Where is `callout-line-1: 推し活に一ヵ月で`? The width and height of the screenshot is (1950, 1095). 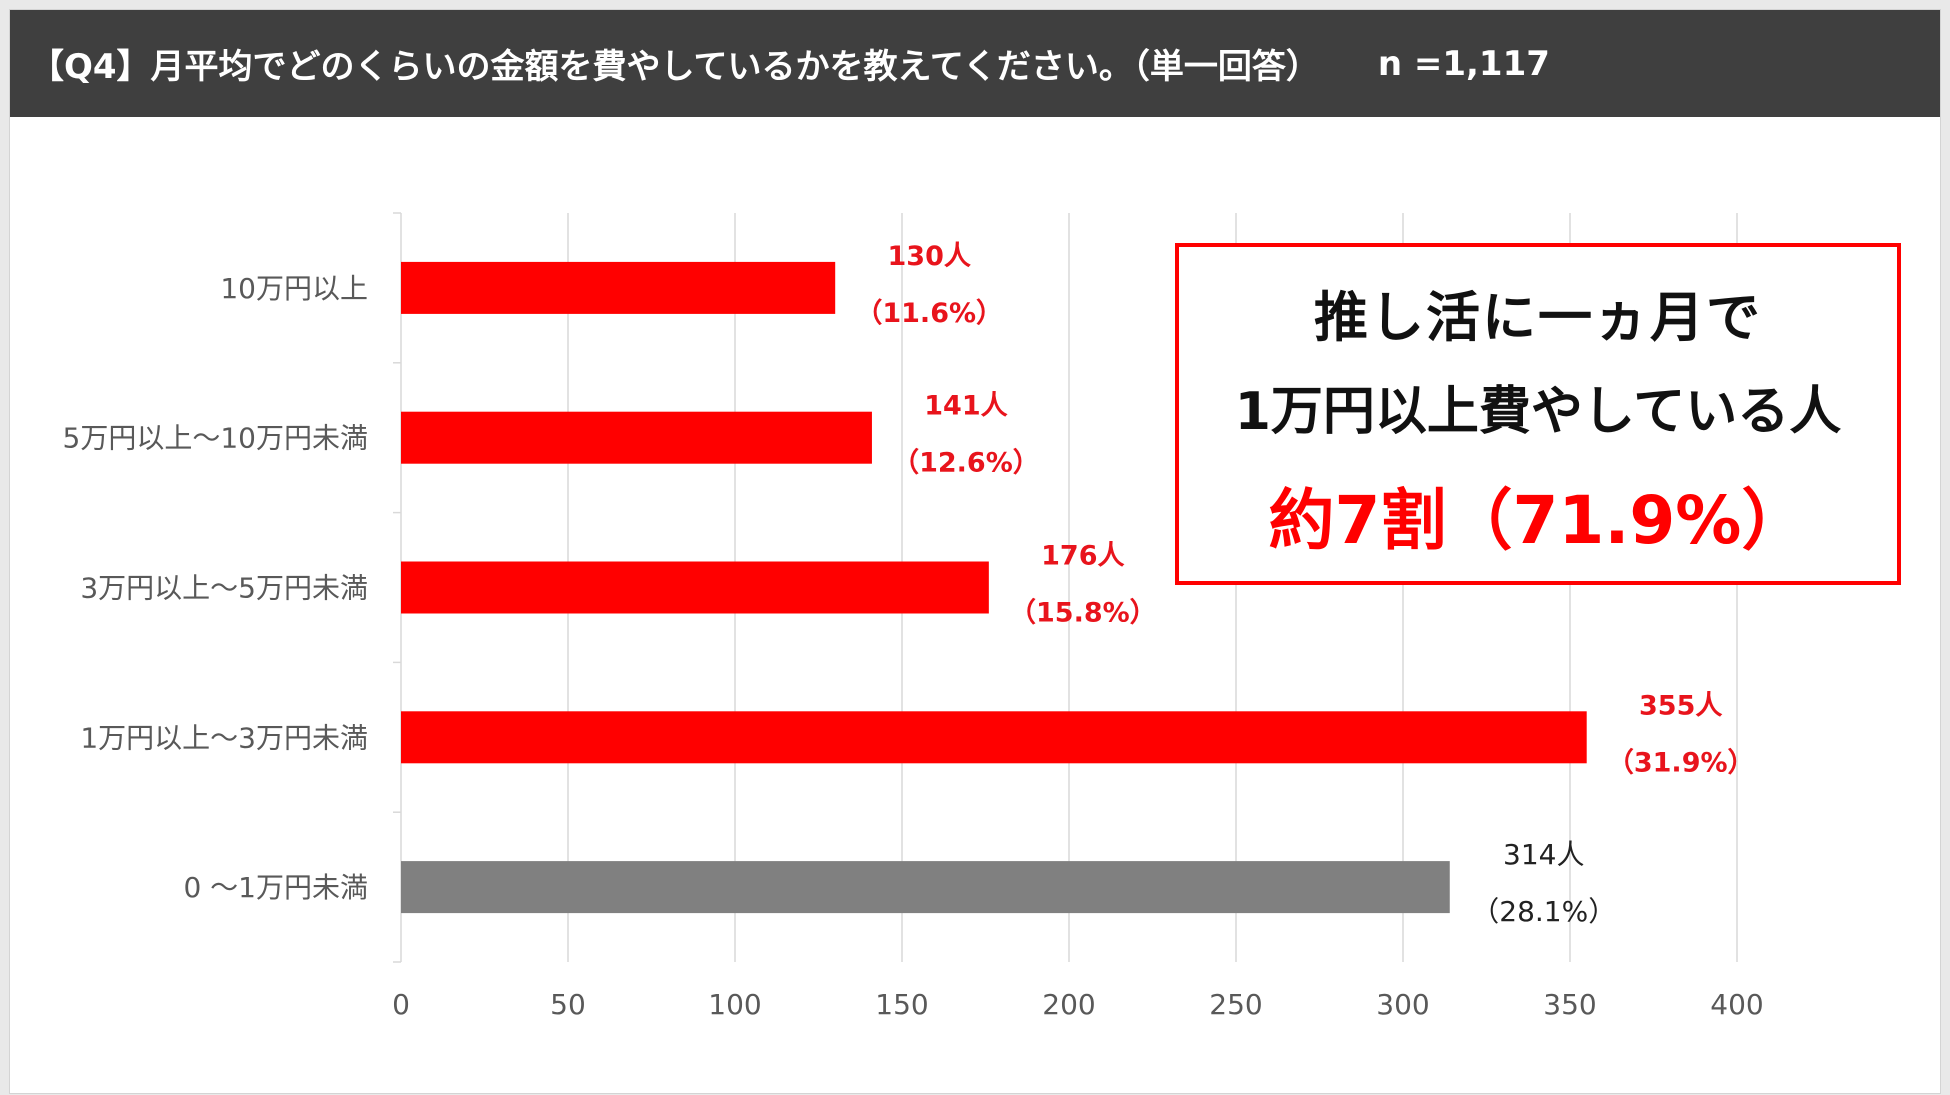 callout-line-1: 推し活に一ヵ月で is located at coordinates (1538, 317).